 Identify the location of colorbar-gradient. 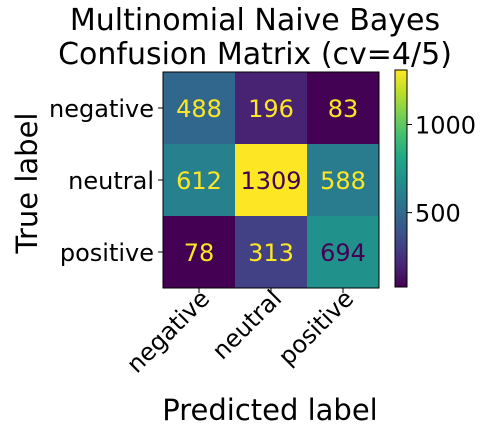
(401, 178).